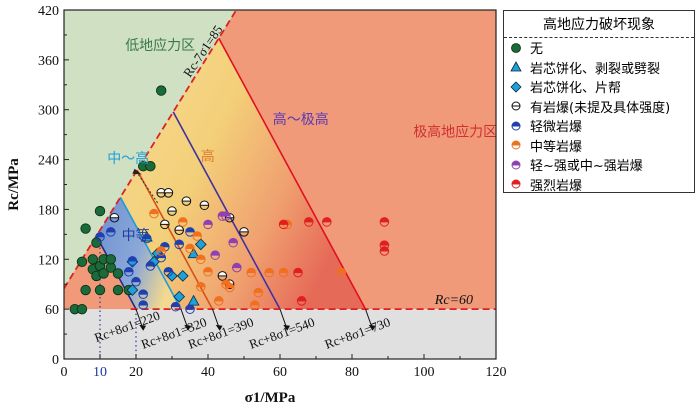 Image resolution: width=700 pixels, height=410 pixels. Describe the element at coordinates (516, 66) in the screenshot. I see `triangle-icon` at that location.